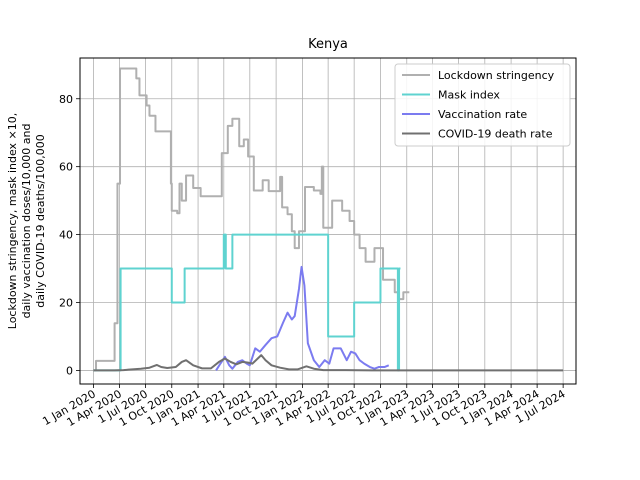  Describe the element at coordinates (482, 114) in the screenshot. I see `legend-label: Vaccination rate` at that location.